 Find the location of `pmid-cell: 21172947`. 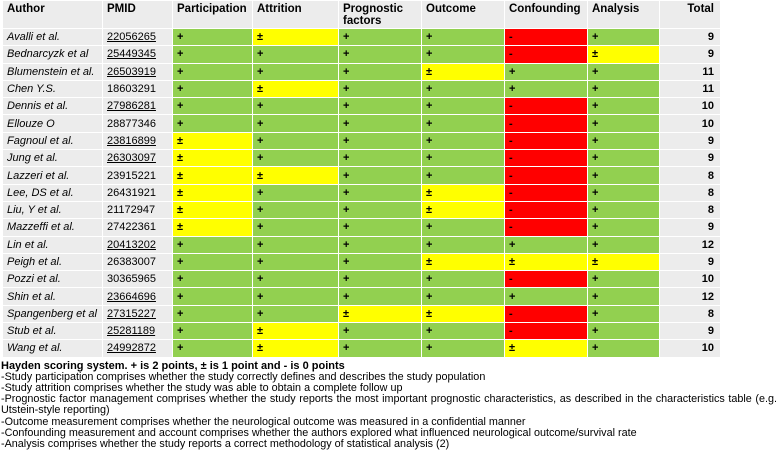

pmid-cell: 21172947 is located at coordinates (137, 210).